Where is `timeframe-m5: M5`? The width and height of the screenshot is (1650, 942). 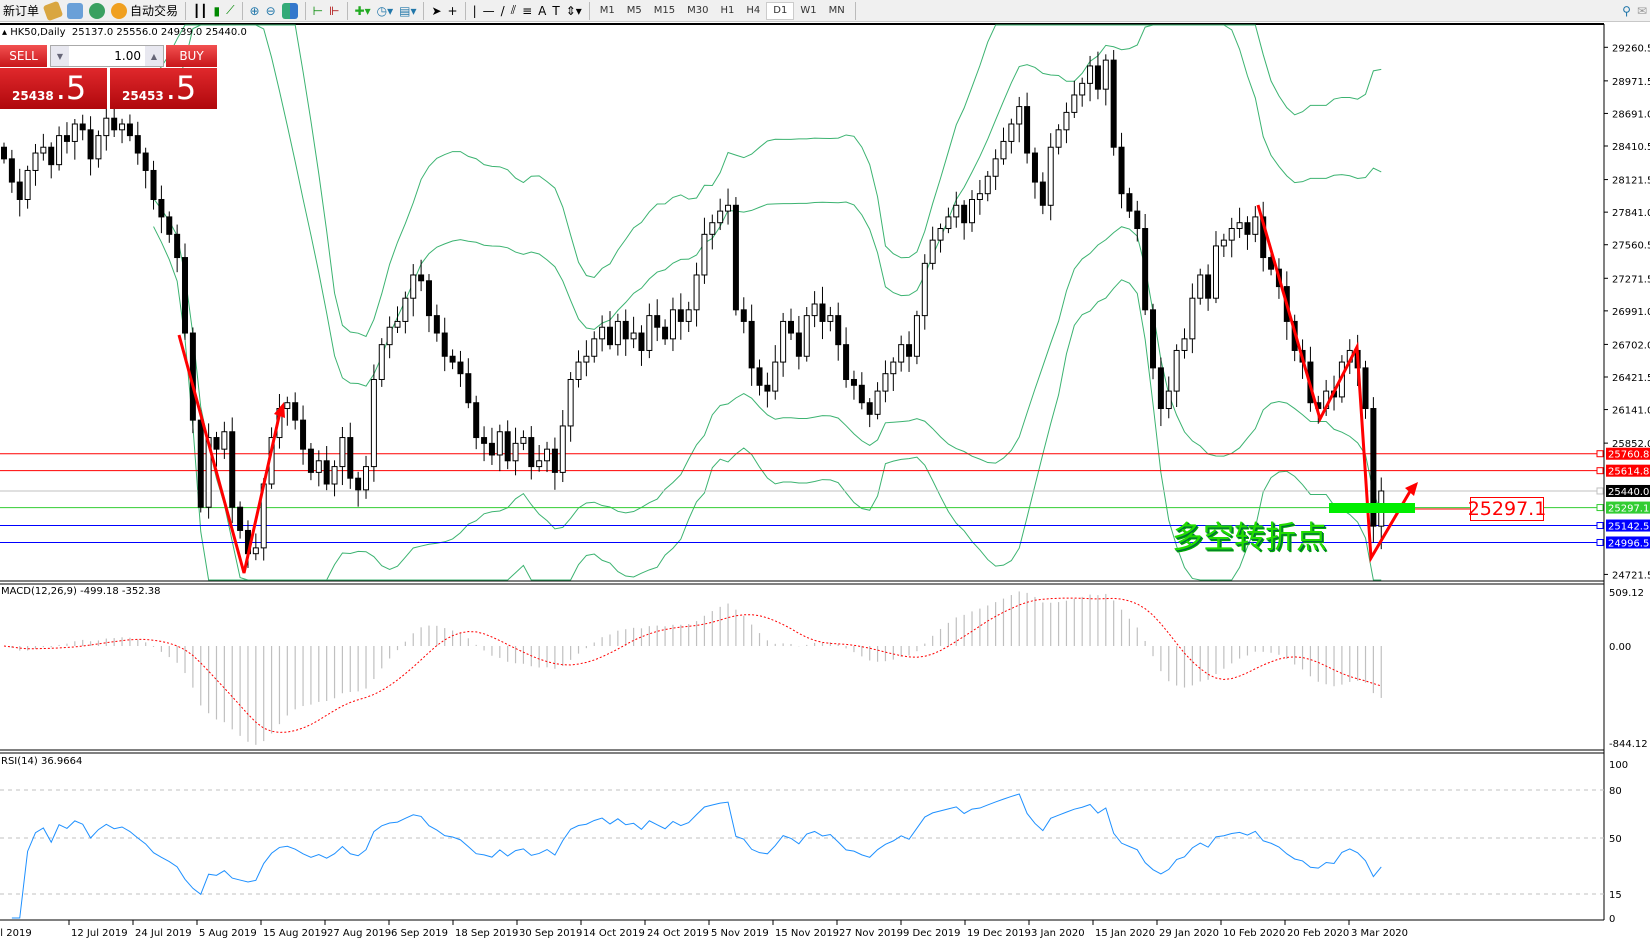
timeframe-m5: M5 is located at coordinates (634, 10).